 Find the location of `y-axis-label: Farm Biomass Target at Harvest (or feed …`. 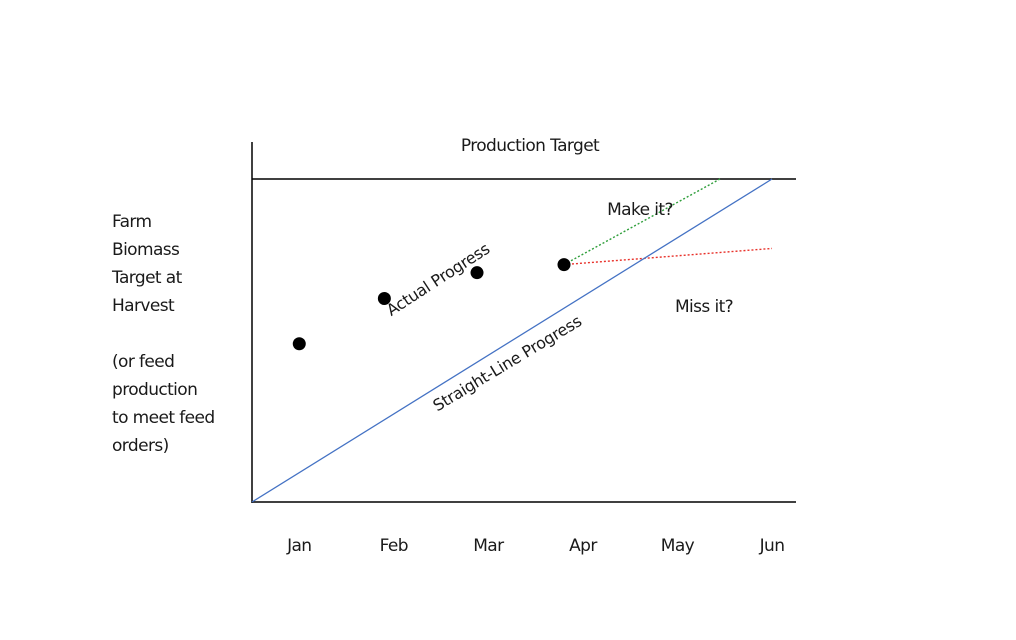

y-axis-label: Farm Biomass Target at Harvest (or feed … is located at coordinates (182, 334).